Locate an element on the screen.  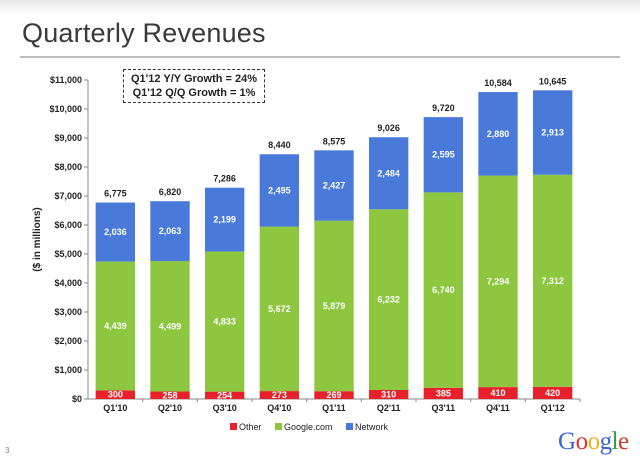
yoy-growth-text: Q1'12 Y/Y Growth = 24% is located at coordinates (194, 79).